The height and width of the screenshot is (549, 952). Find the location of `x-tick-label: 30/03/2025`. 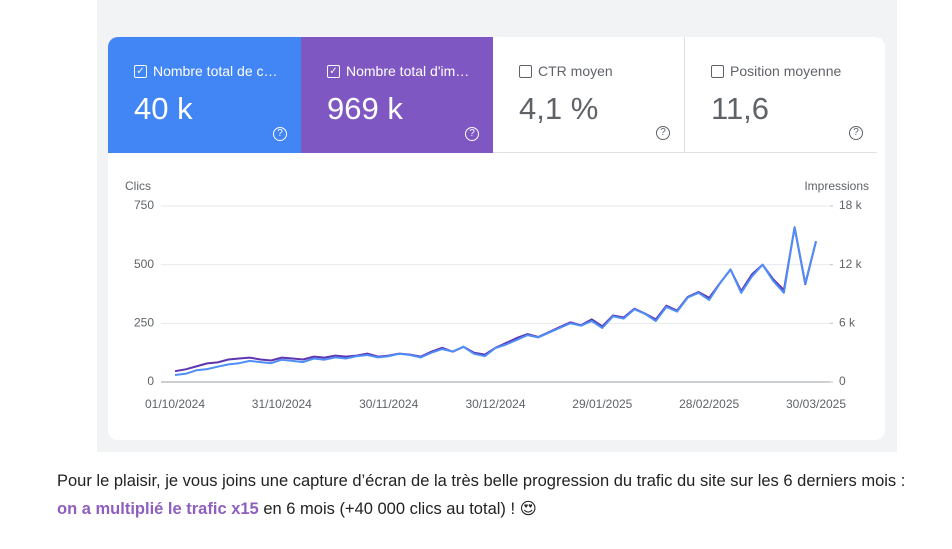

x-tick-label: 30/03/2025 is located at coordinates (816, 404).